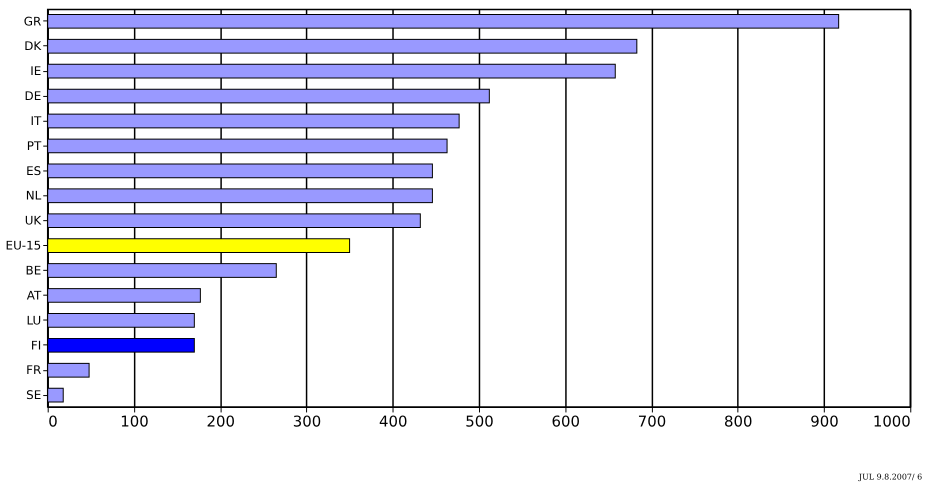  Describe the element at coordinates (34, 370) in the screenshot. I see `y-tick-label: FR` at that location.